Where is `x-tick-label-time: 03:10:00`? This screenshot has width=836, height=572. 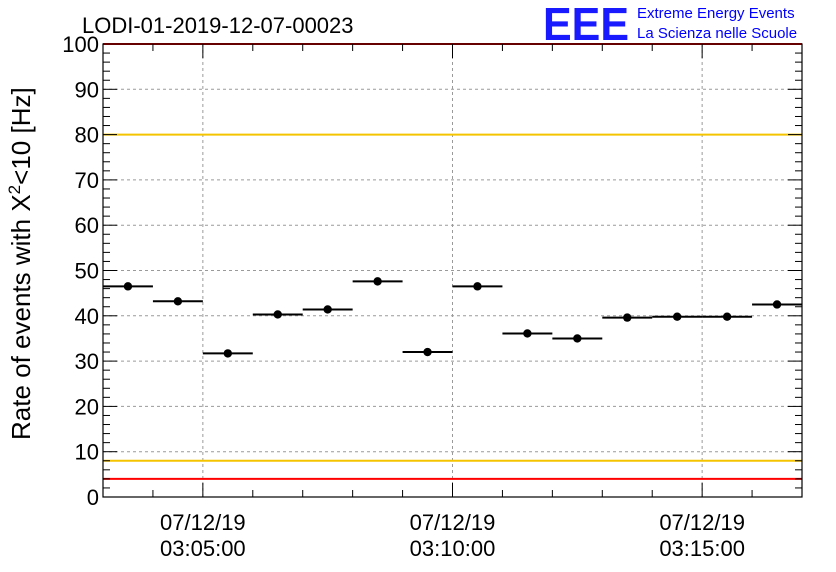
x-tick-label-time: 03:10:00 is located at coordinates (453, 548).